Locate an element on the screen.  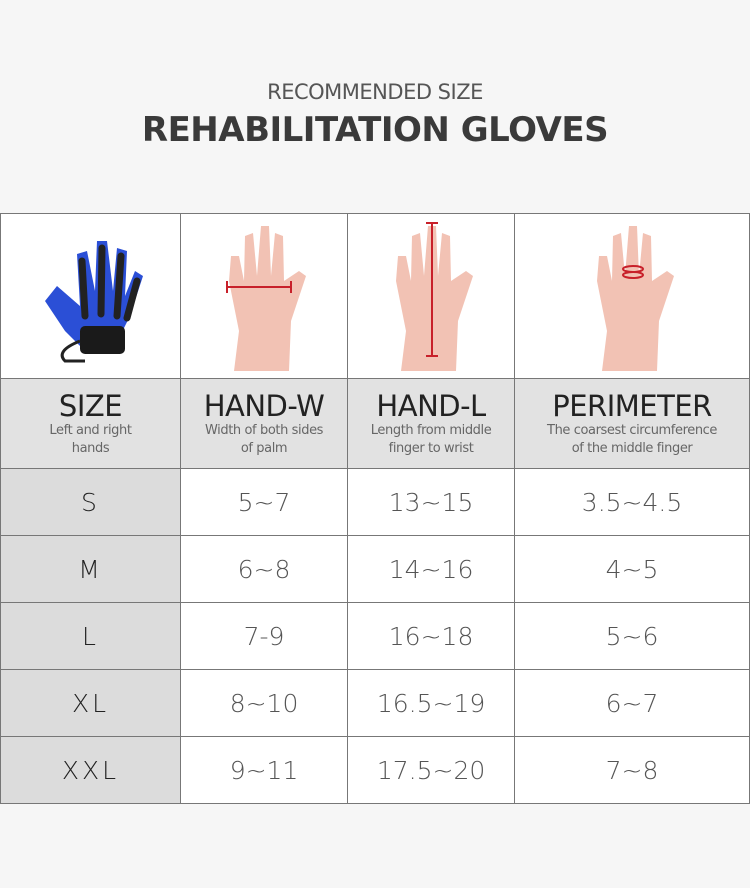
rehab-glove-image is located at coordinates (94, 302).